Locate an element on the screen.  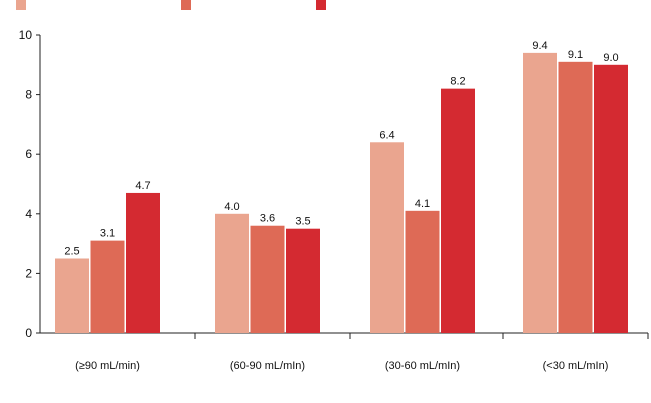
category-label: (60-90 mL/mIn) is located at coordinates (267, 366).